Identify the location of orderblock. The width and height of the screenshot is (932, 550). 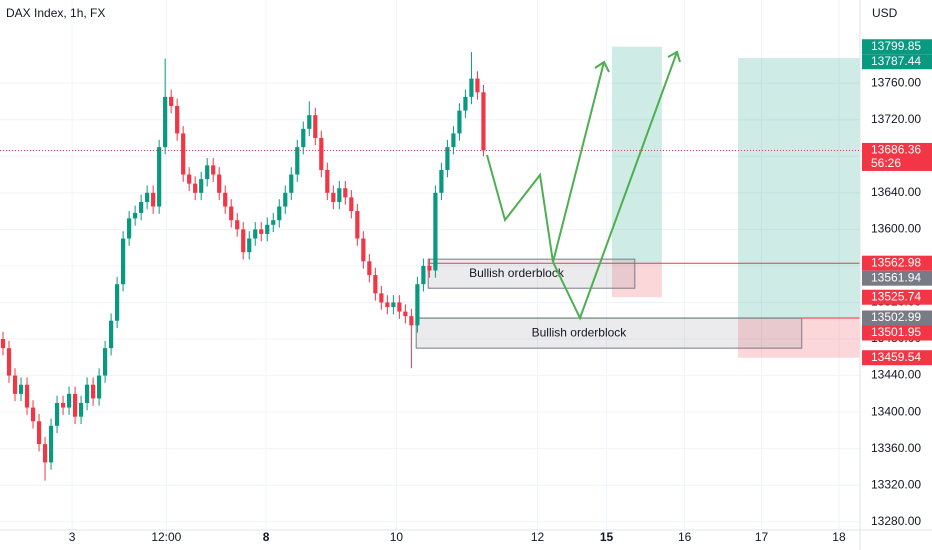
(609, 333).